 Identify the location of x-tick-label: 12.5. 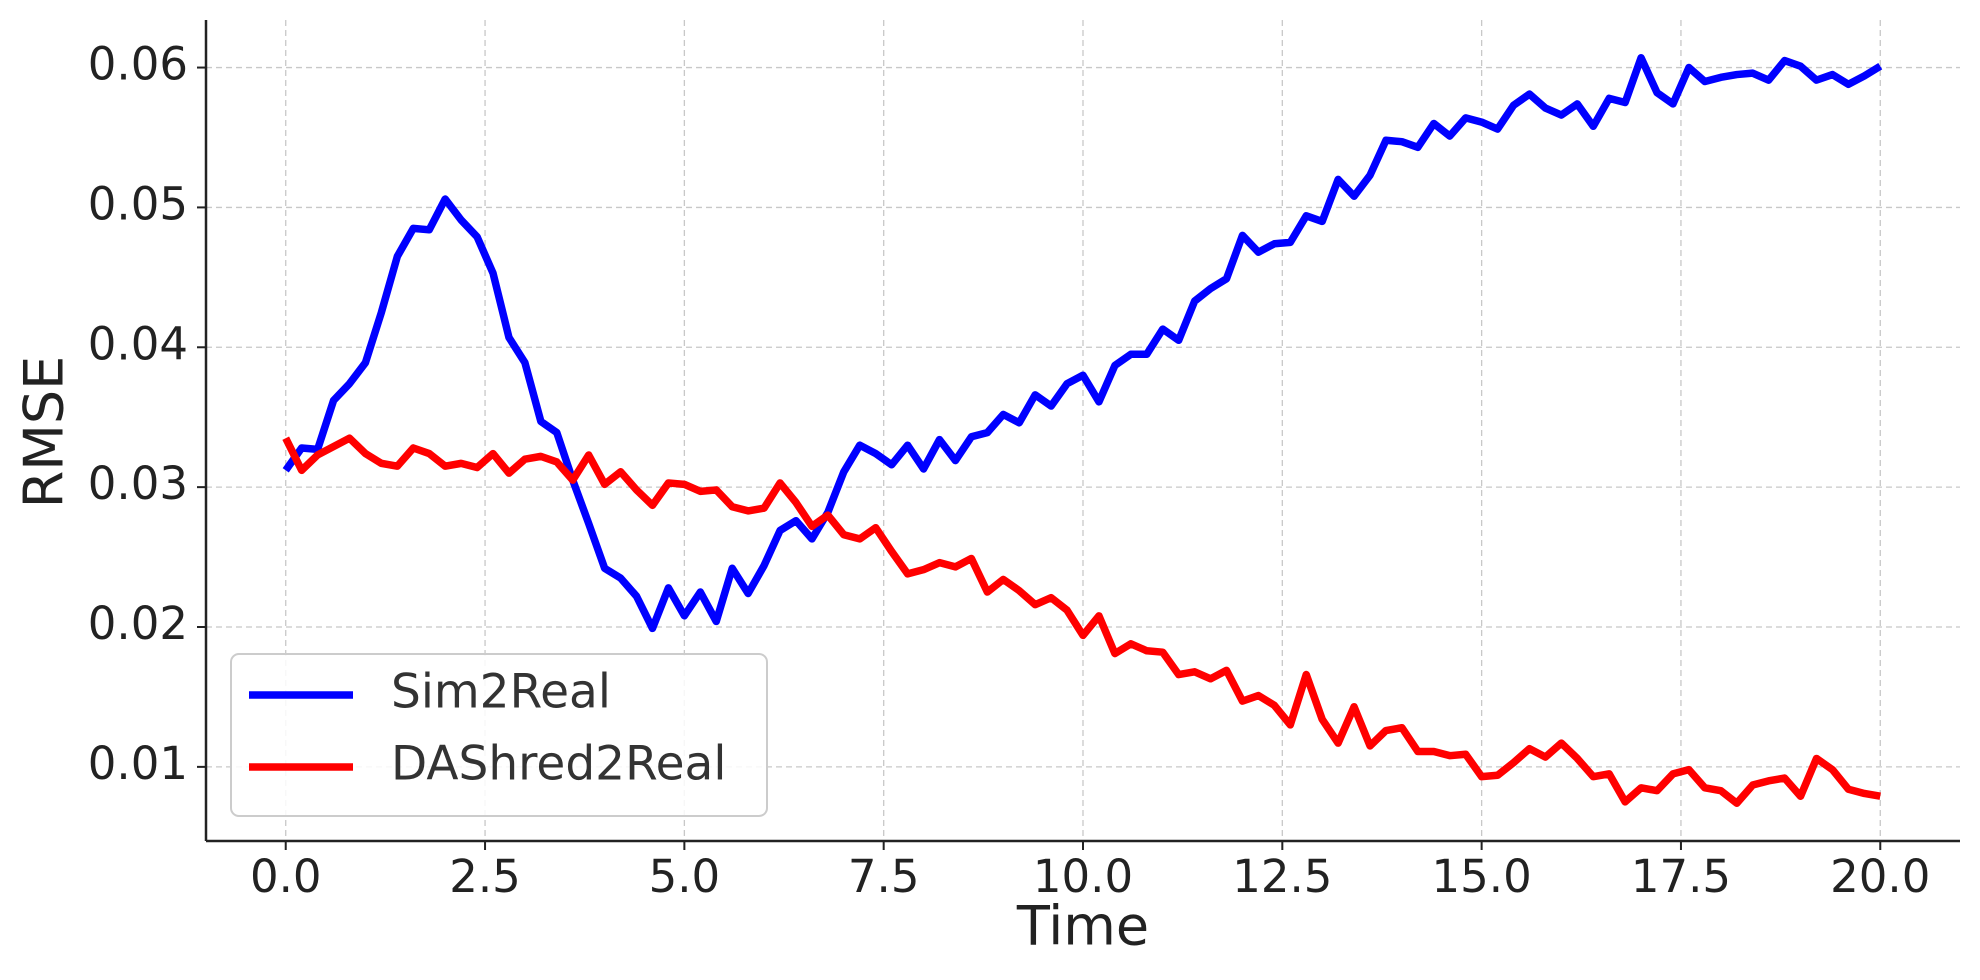
(1282, 876).